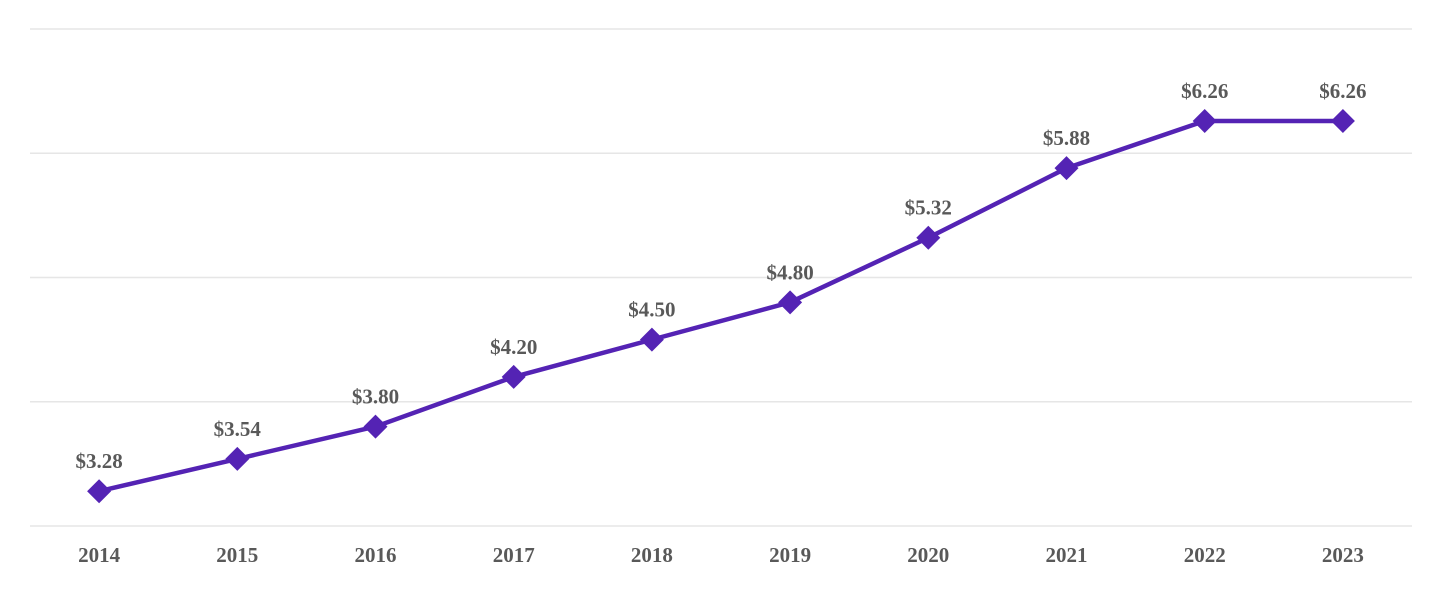  What do you see at coordinates (1343, 555) in the screenshot?
I see `x-axis-label: 2023` at bounding box center [1343, 555].